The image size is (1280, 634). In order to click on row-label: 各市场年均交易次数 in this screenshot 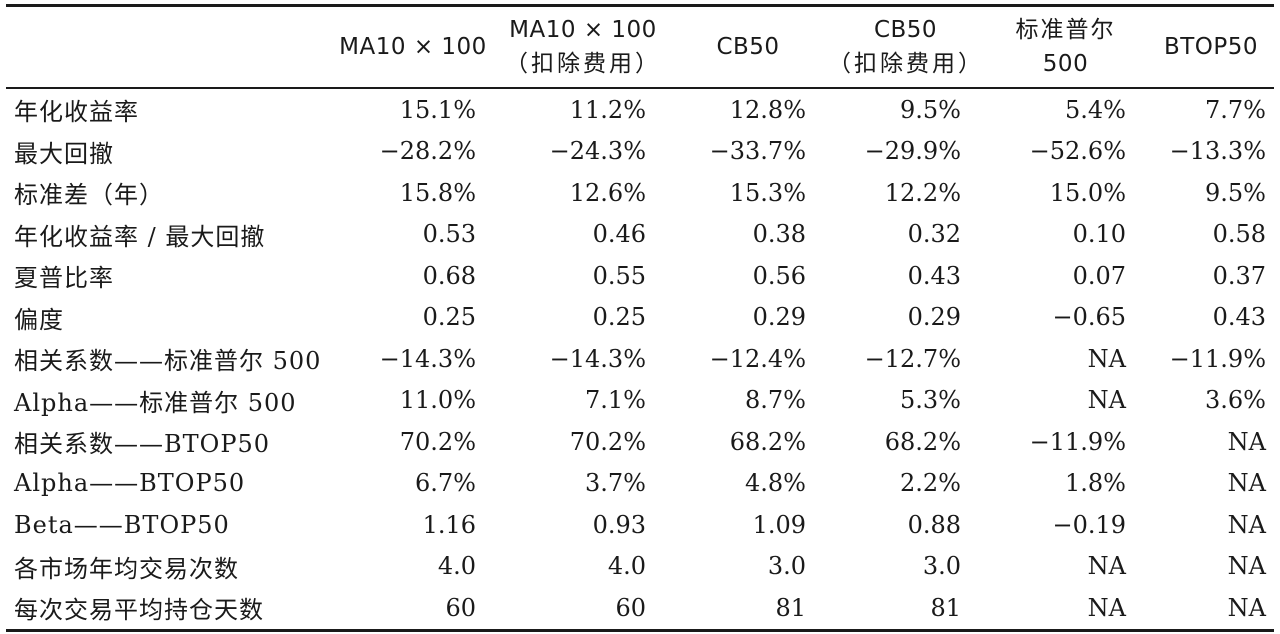, I will do `click(126, 568)`.